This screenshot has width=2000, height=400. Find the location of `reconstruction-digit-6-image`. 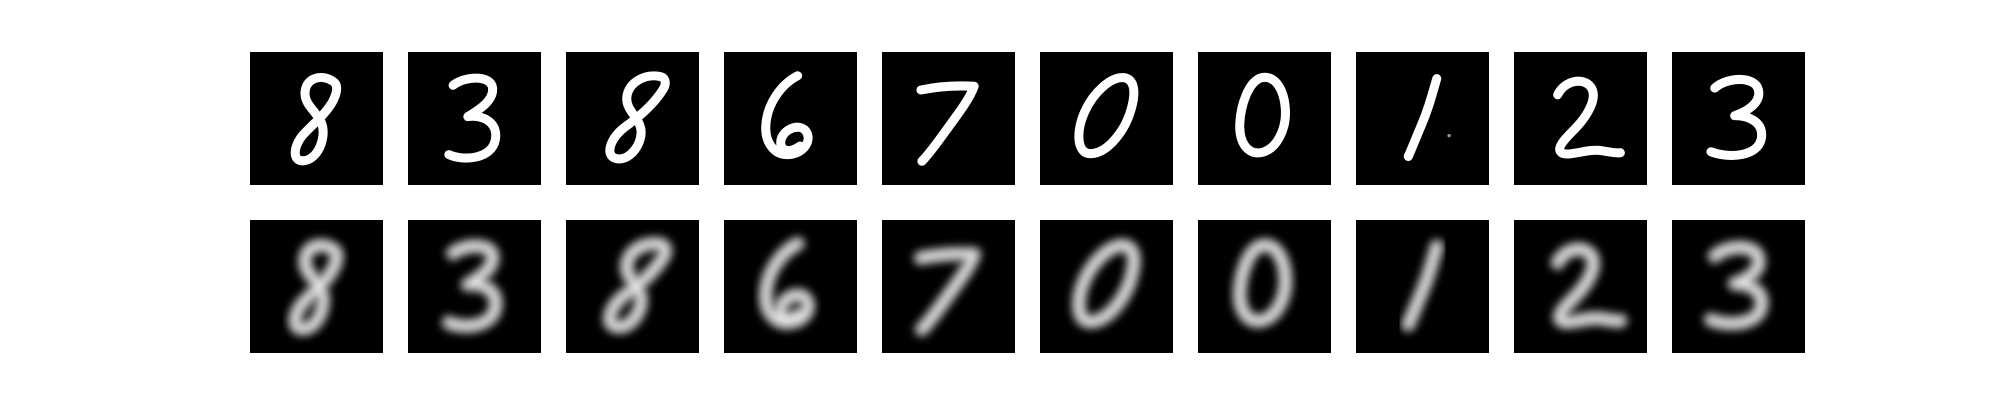

reconstruction-digit-6-image is located at coordinates (790, 286).